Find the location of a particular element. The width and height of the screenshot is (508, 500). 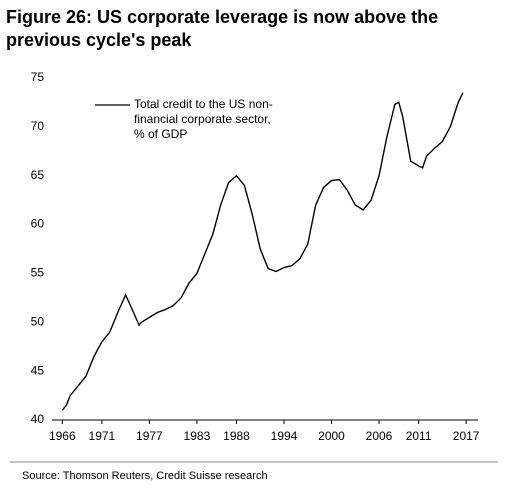

x-tick-label: 1988 is located at coordinates (236, 436).